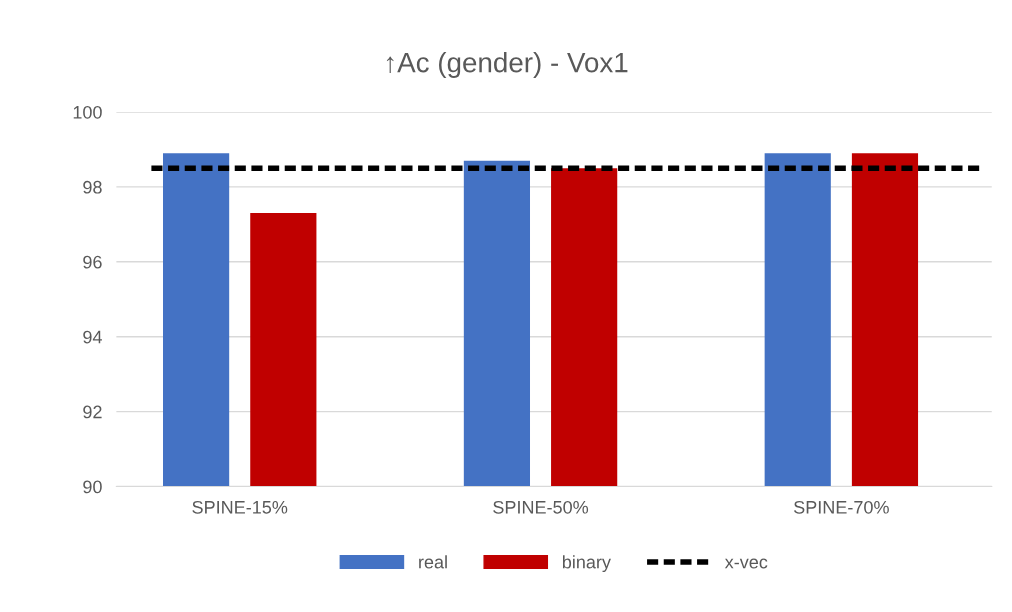 The image size is (1012, 612). What do you see at coordinates (87, 112) in the screenshot?
I see `y-tick-label: 100` at bounding box center [87, 112].